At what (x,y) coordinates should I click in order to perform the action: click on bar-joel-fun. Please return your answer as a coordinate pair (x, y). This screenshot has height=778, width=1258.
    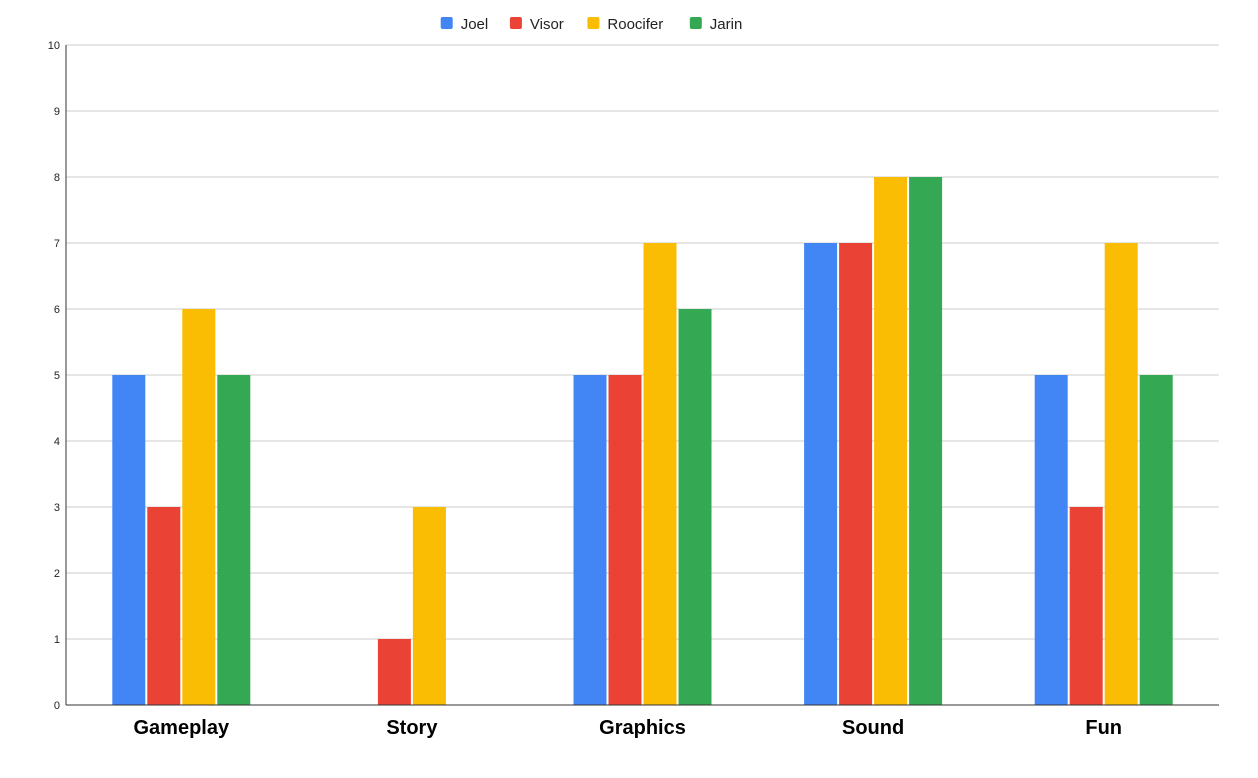
    Looking at the image, I should click on (1051, 540).